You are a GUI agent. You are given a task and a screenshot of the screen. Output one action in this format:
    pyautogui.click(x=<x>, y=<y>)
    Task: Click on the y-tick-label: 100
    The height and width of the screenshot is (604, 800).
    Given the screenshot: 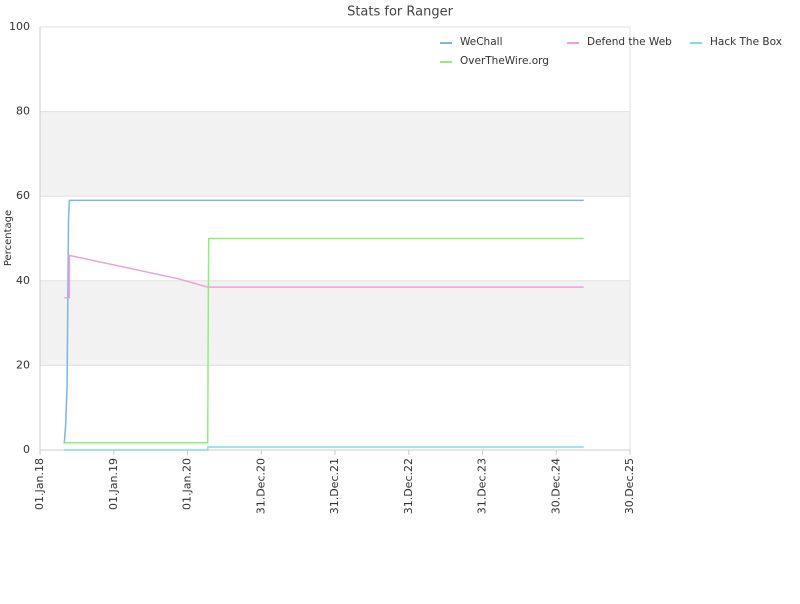 What is the action you would take?
    pyautogui.click(x=19, y=26)
    